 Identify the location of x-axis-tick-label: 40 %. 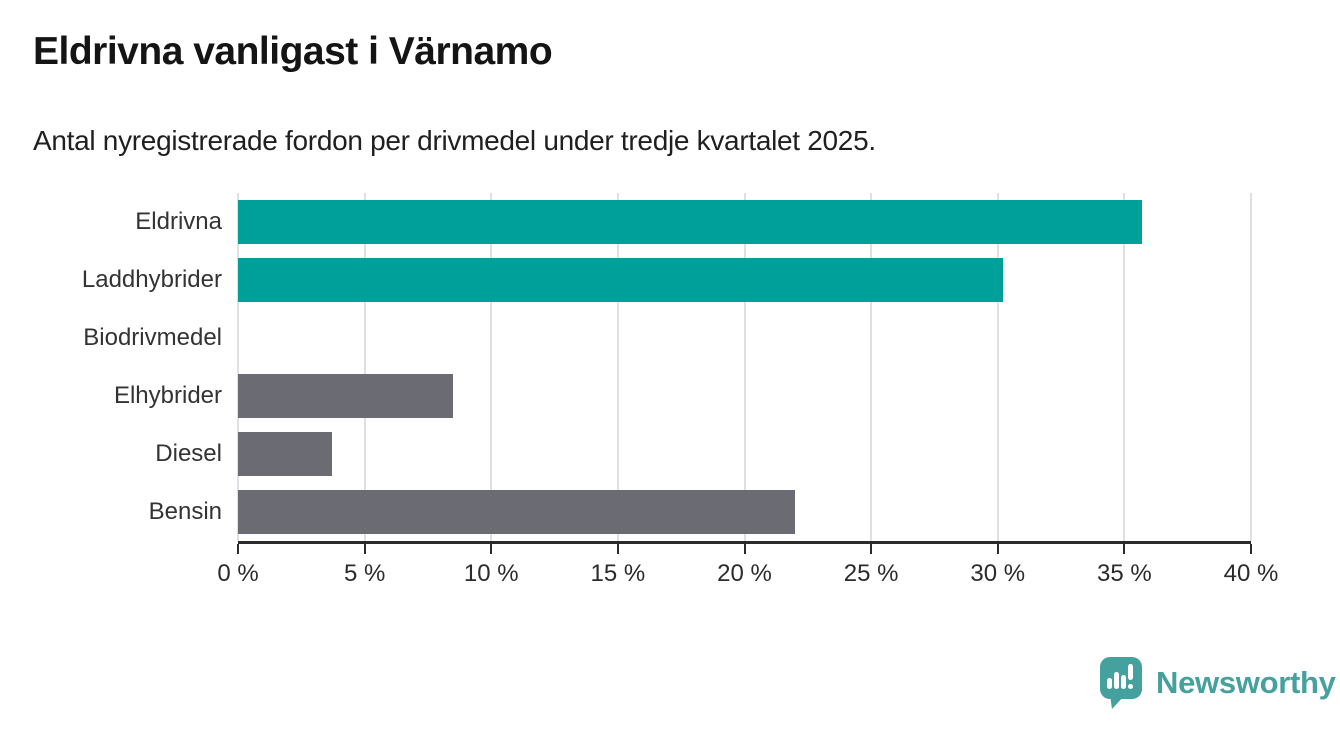
(1251, 573).